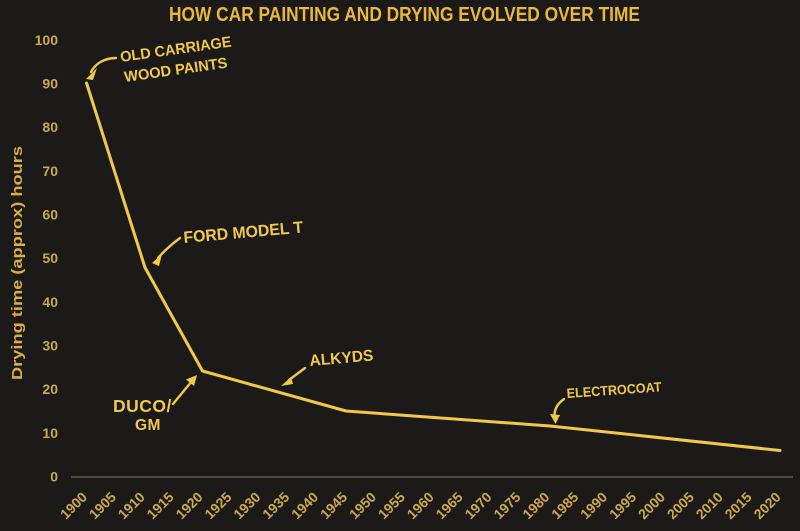 The height and width of the screenshot is (531, 800). What do you see at coordinates (50, 389) in the screenshot?
I see `svg-text: 20` at bounding box center [50, 389].